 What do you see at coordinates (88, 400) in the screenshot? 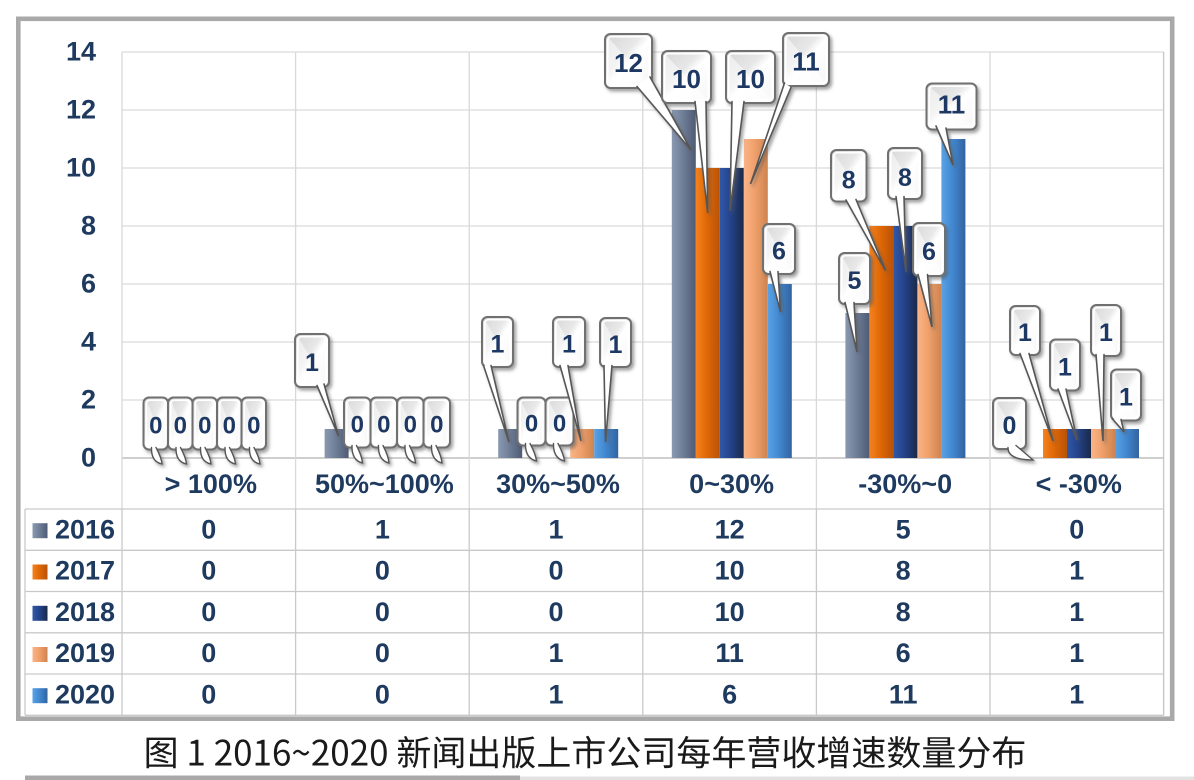
I see `svg-text: 2` at bounding box center [88, 400].